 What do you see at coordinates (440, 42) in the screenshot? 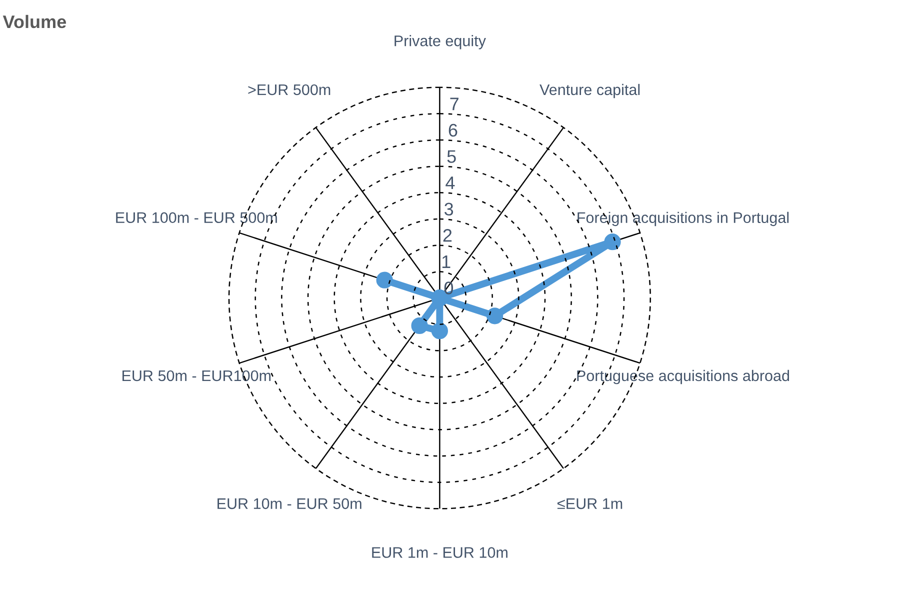
I see `spoke-label: Private equity` at bounding box center [440, 42].